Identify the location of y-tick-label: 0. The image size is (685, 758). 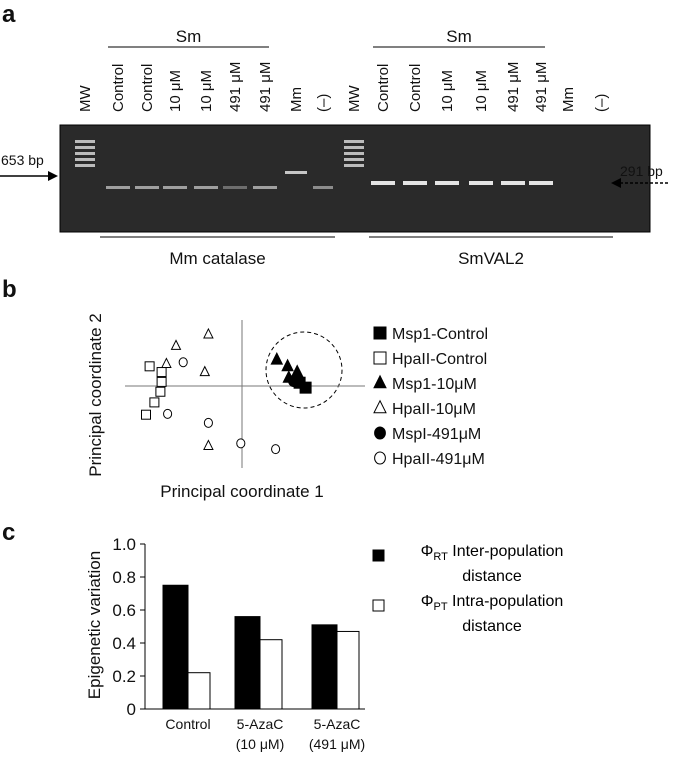
(131, 709).